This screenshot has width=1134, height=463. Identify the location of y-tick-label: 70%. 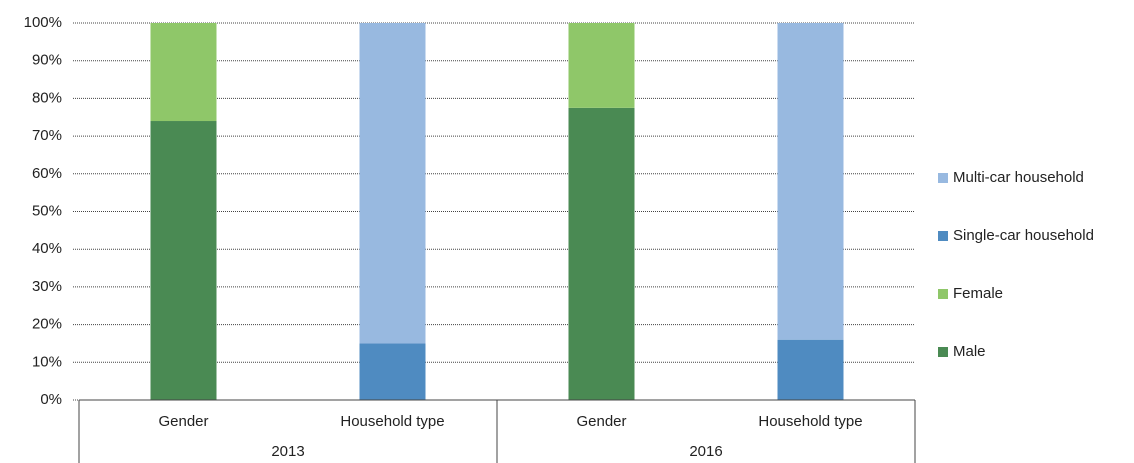
(47, 135).